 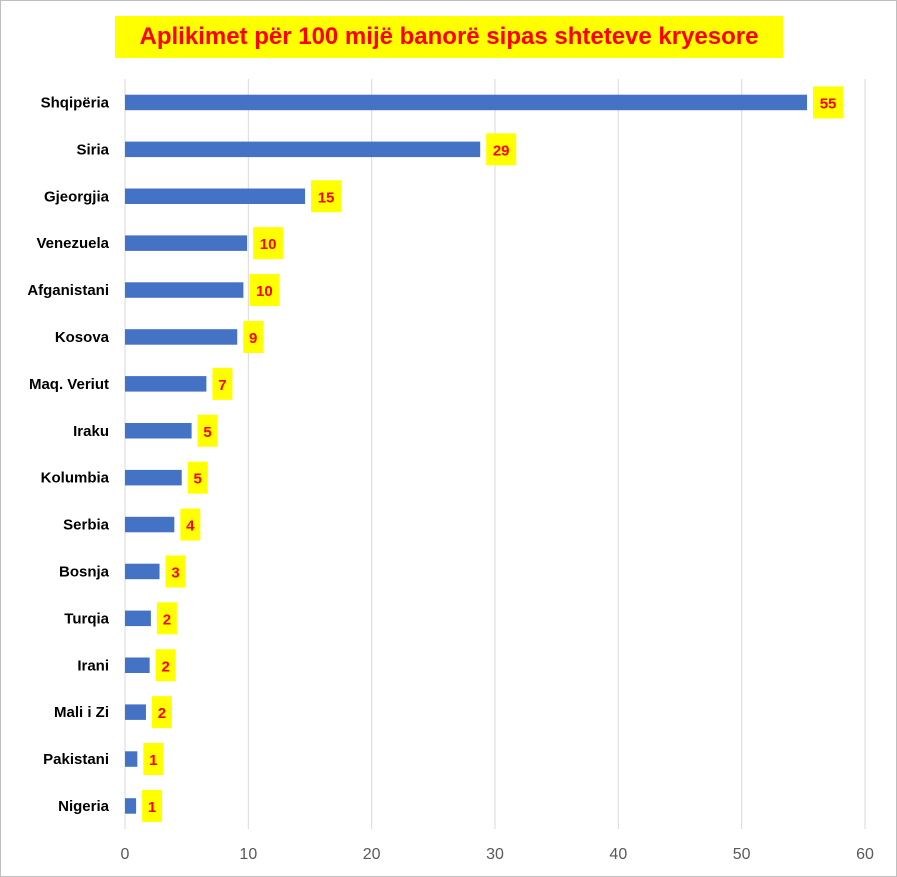 What do you see at coordinates (68, 290) in the screenshot?
I see `category-label: Afganistani` at bounding box center [68, 290].